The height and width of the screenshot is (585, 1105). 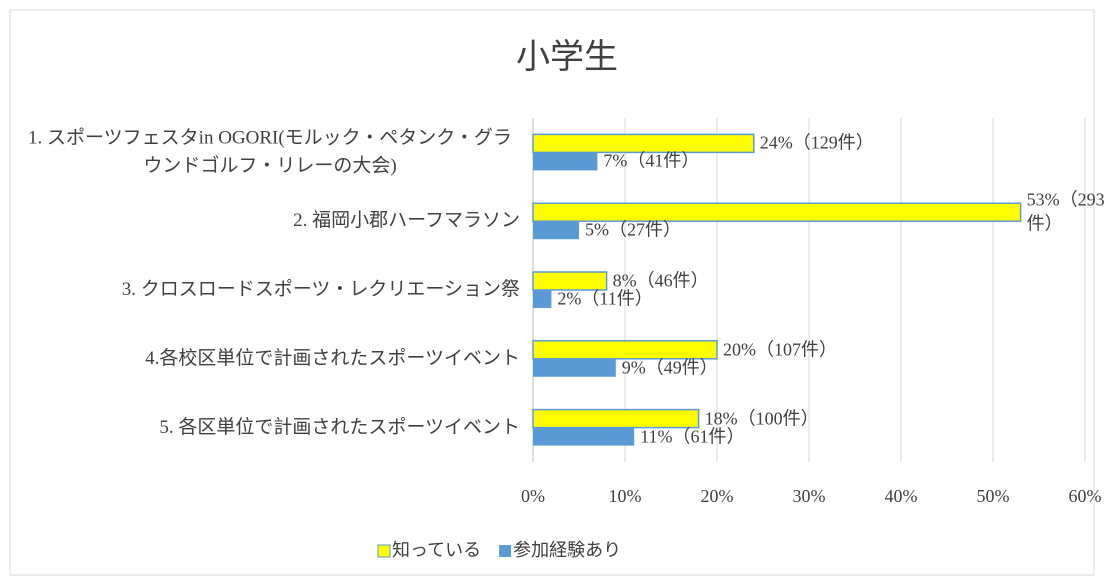 I want to click on x-tick-label: 60%, so click(x=1085, y=496).